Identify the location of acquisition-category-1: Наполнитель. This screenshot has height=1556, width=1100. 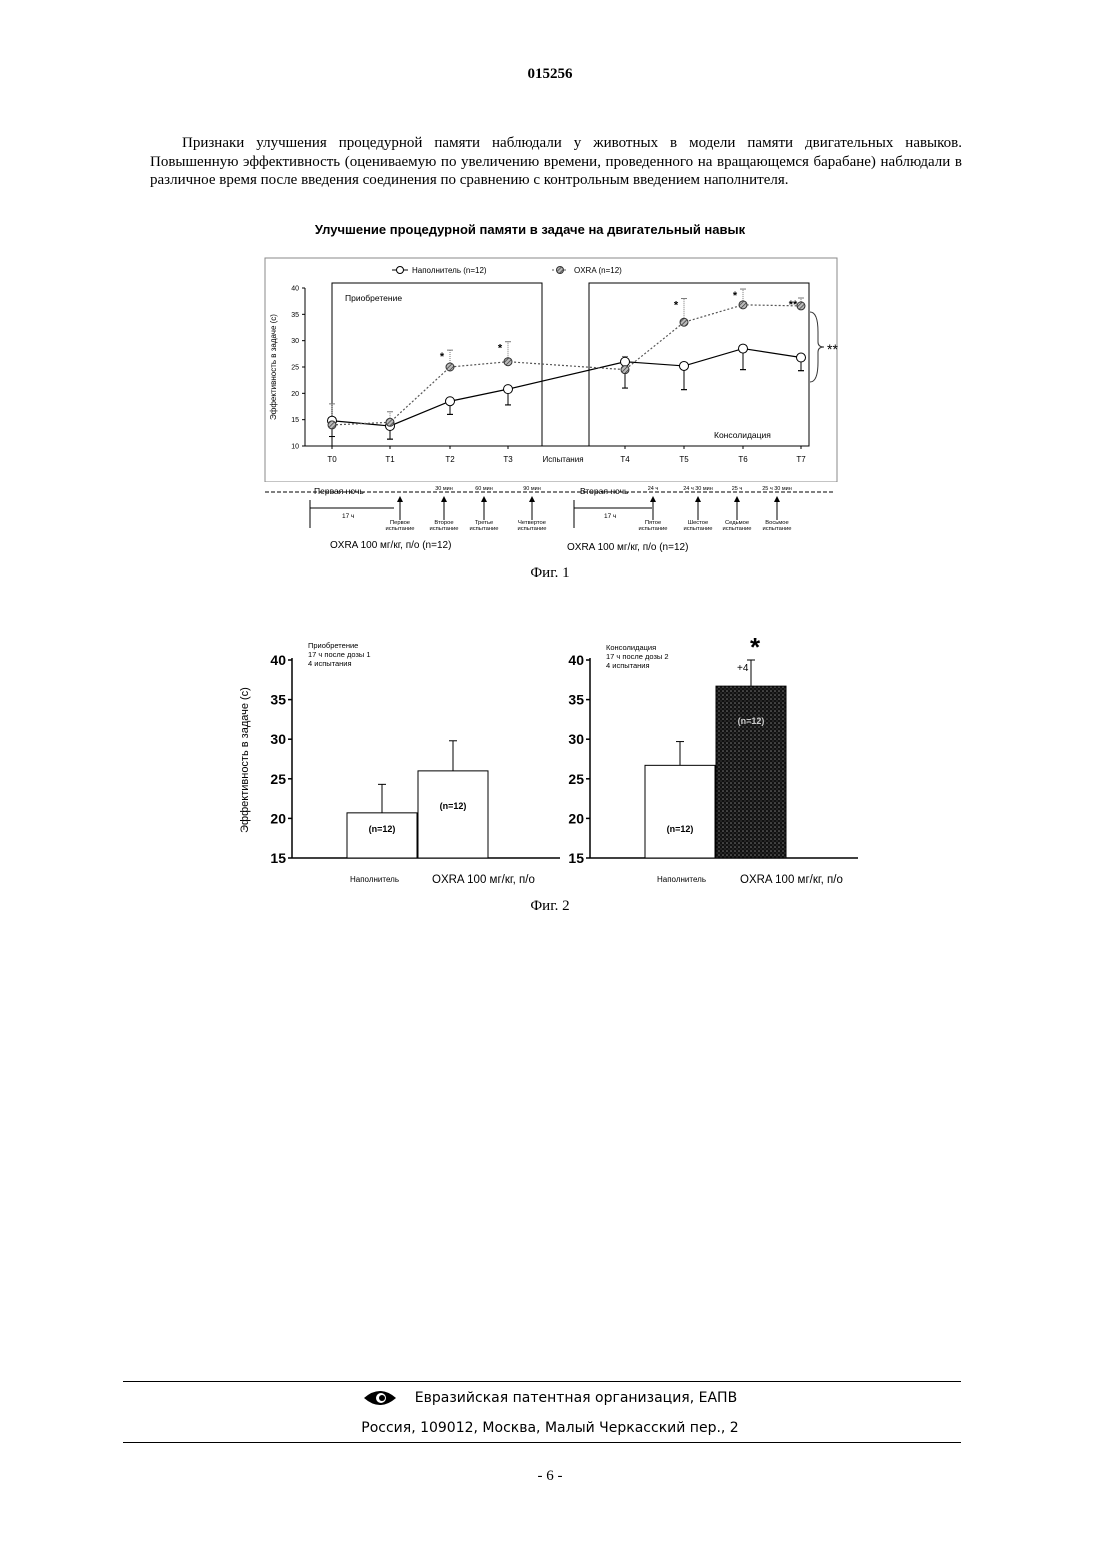
(374, 879).